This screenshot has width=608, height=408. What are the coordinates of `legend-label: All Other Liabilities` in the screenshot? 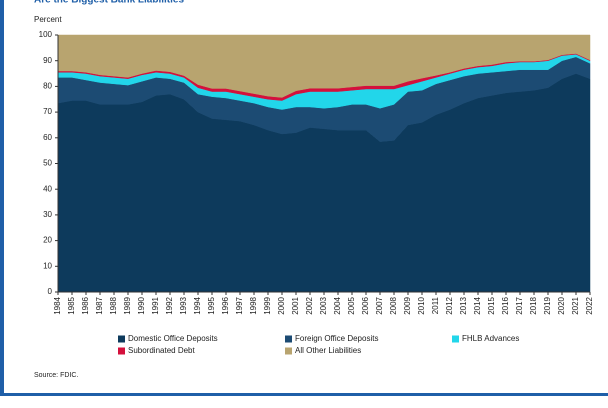 It's located at (328, 350).